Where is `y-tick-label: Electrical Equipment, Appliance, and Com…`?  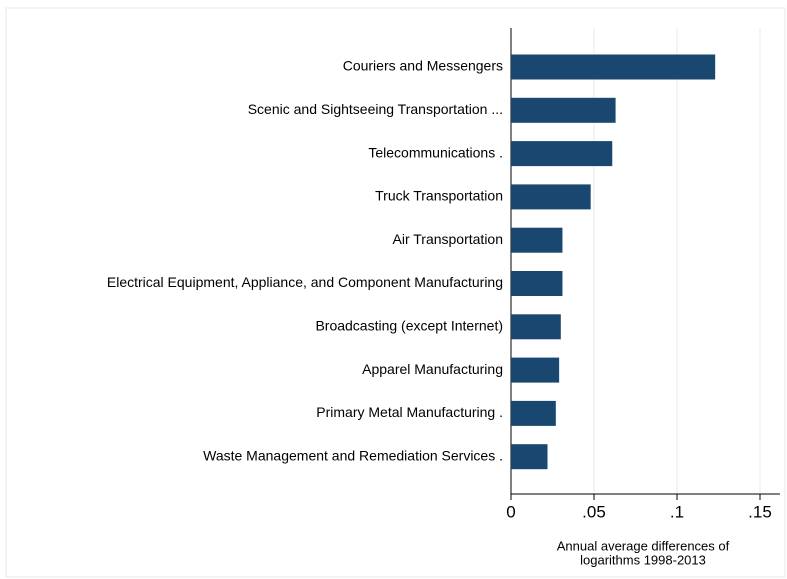 y-tick-label: Electrical Equipment, Appliance, and Com… is located at coordinates (305, 282).